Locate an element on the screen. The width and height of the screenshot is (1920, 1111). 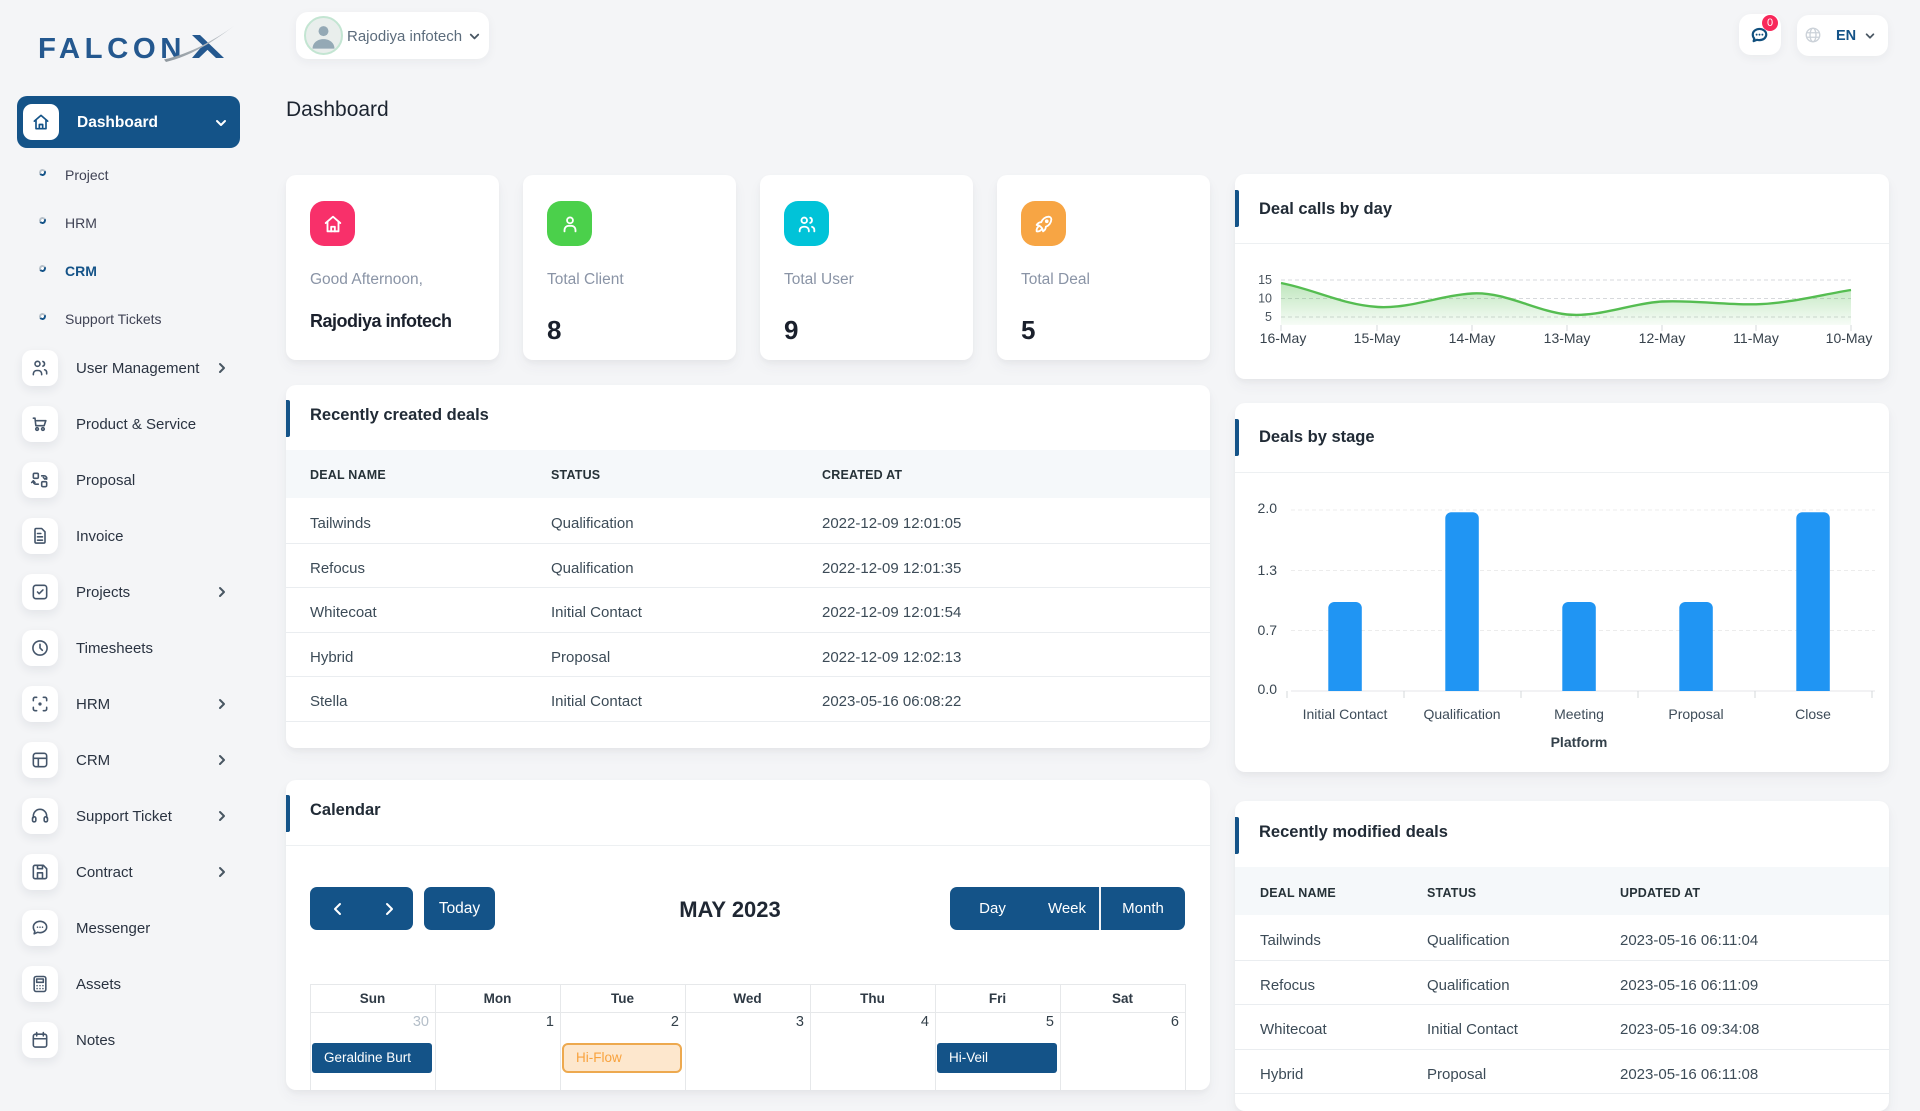
svg-text: 10-May is located at coordinates (1849, 338).